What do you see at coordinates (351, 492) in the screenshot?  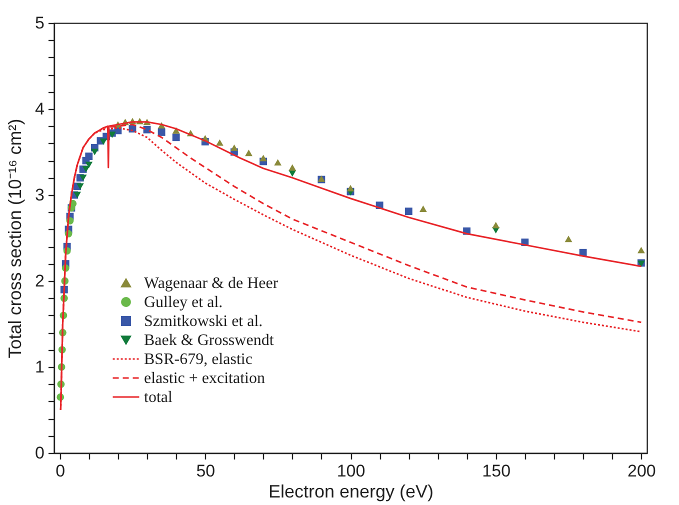 I see `x-axis-title: Electron energy (eV)` at bounding box center [351, 492].